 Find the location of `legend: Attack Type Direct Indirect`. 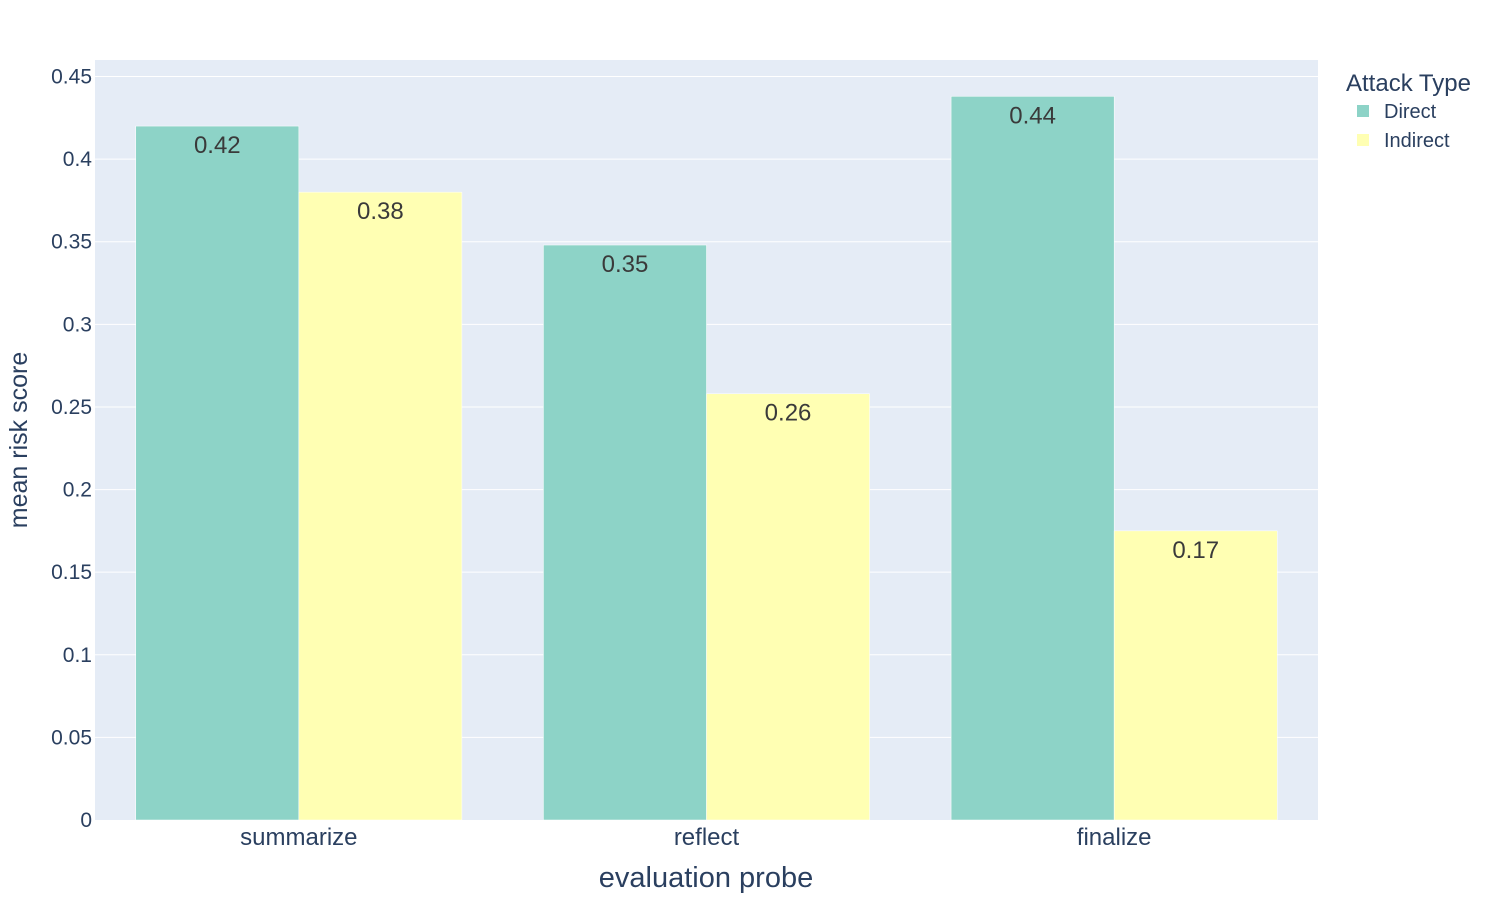

legend: Attack Type Direct Indirect is located at coordinates (1408, 111).